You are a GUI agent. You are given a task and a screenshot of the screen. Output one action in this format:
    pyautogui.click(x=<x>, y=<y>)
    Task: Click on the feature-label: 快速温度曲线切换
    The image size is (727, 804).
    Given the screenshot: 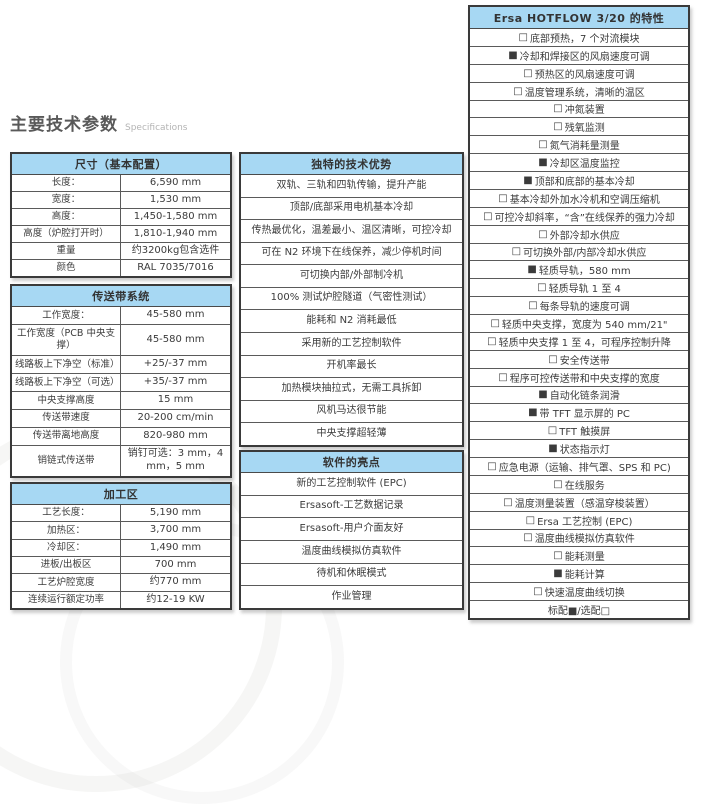 What is the action you would take?
    pyautogui.click(x=584, y=594)
    